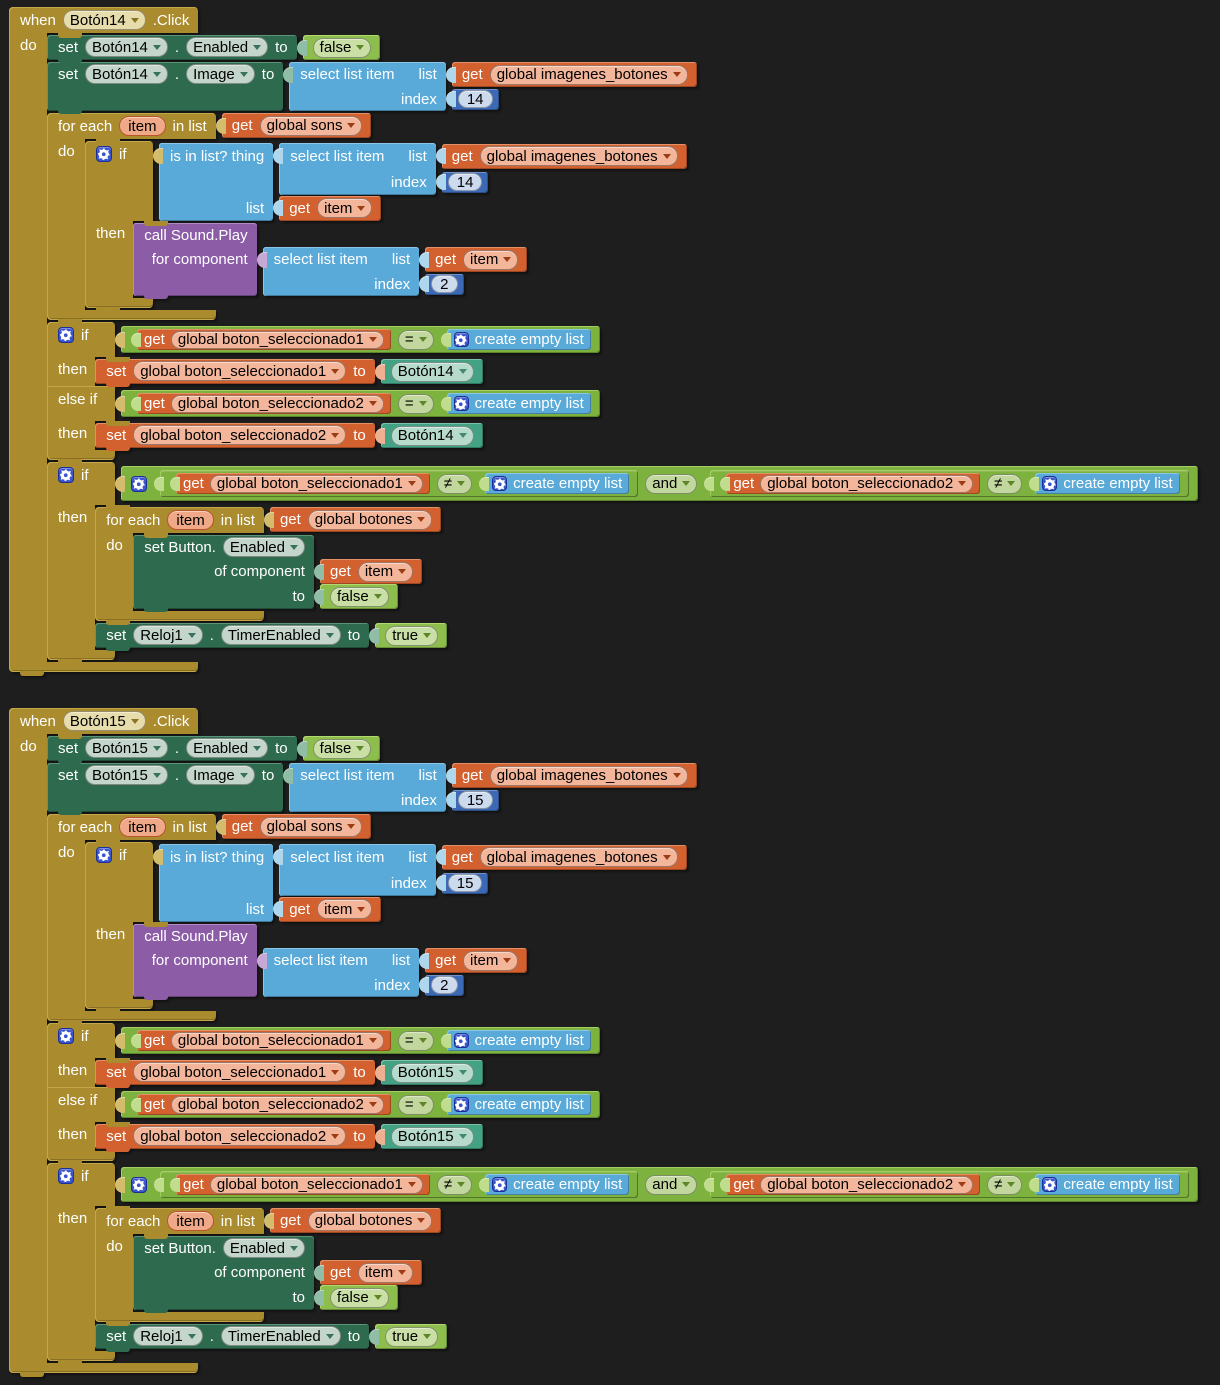  Describe the element at coordinates (411, 1336) in the screenshot. I see `logic-boolean-block: true` at that location.